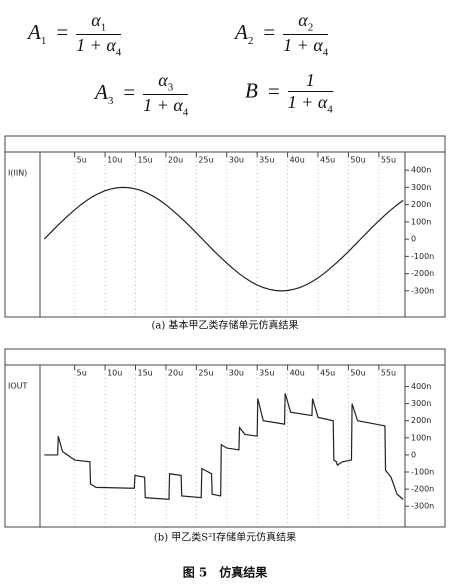 This screenshot has width=450, height=585. I want to click on numerator-subscript: 2, so click(310, 27).